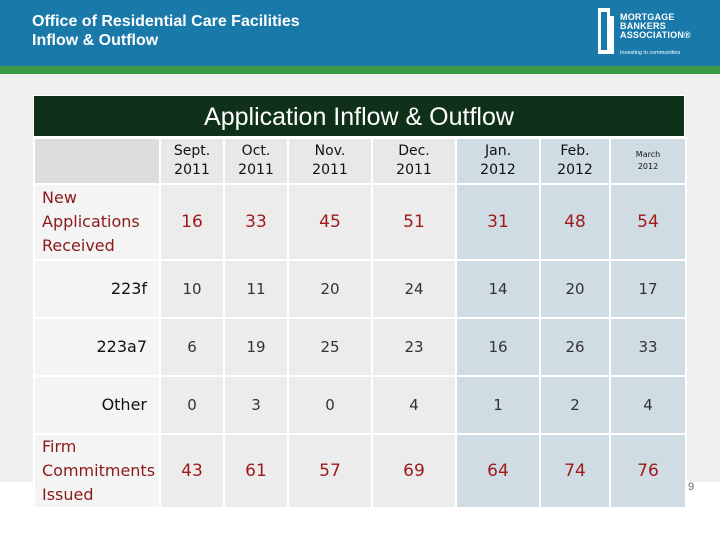 This screenshot has height=540, width=720. Describe the element at coordinates (330, 222) in the screenshot. I see `table-cell: 45` at that location.